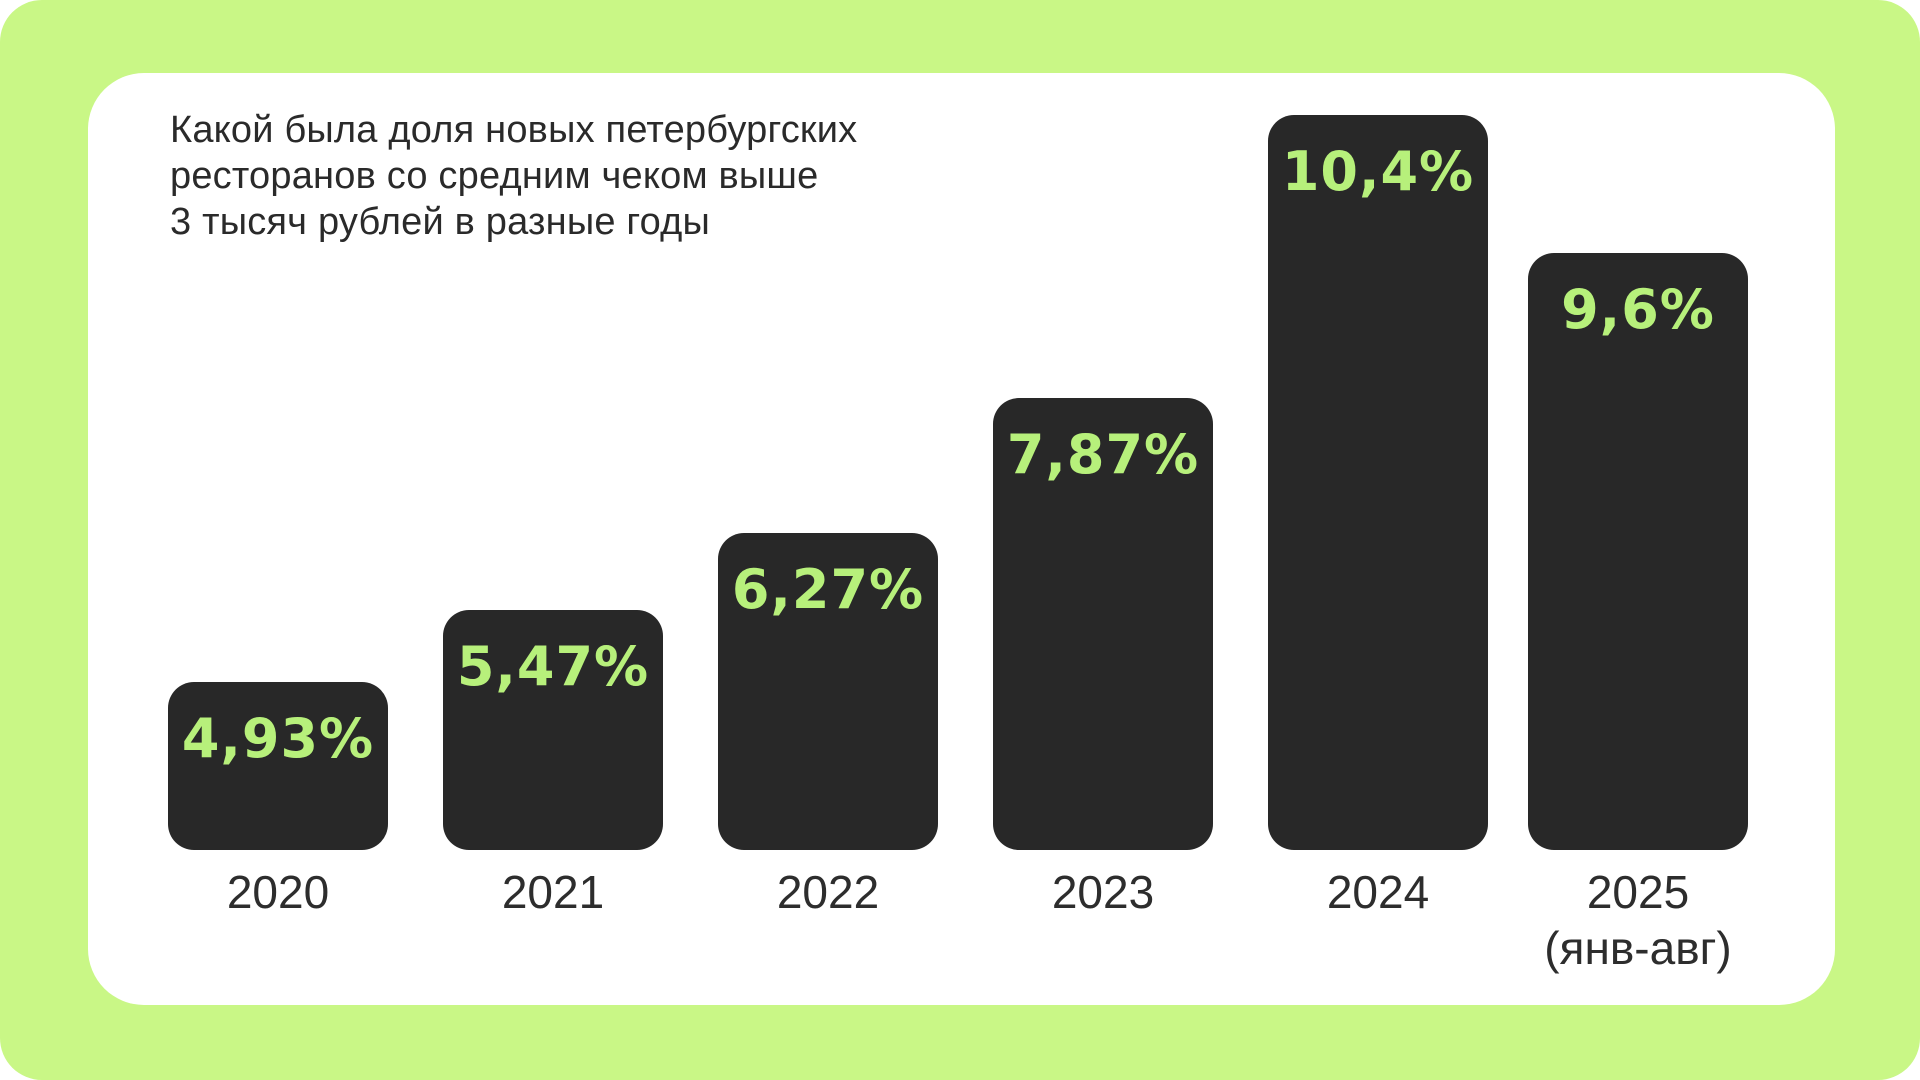  What do you see at coordinates (1638, 551) in the screenshot?
I see `bar: 9,6%` at bounding box center [1638, 551].